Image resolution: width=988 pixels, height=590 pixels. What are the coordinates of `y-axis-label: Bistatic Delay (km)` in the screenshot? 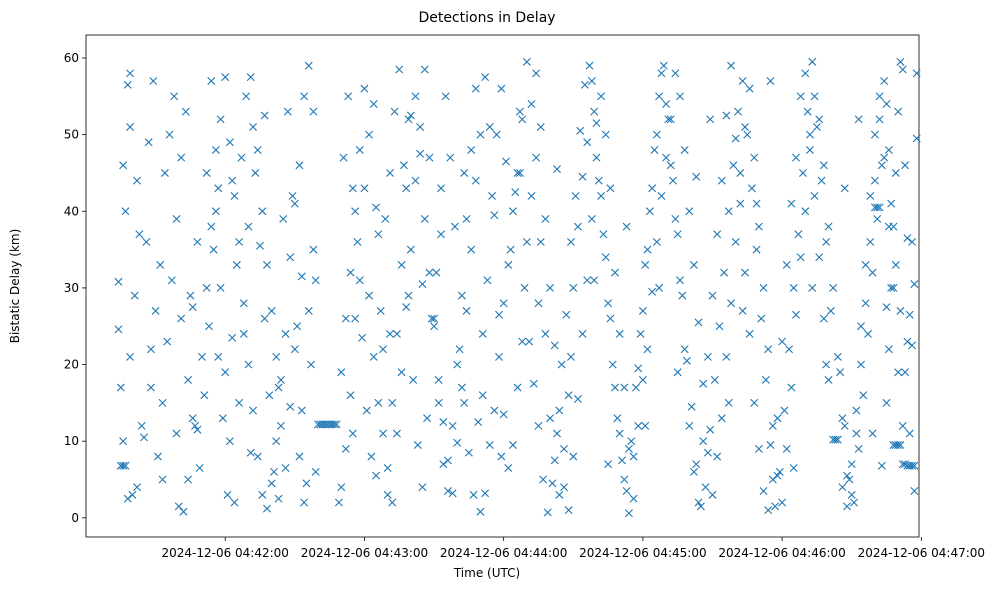 It's located at (15, 286).